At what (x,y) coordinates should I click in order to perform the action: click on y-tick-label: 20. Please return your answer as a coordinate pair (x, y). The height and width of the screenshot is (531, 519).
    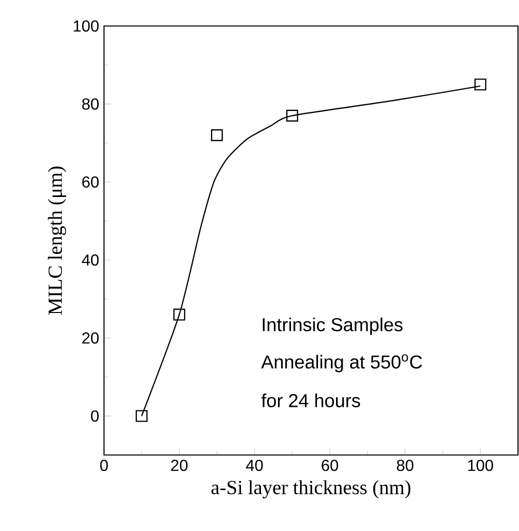
    Looking at the image, I should click on (90, 338).